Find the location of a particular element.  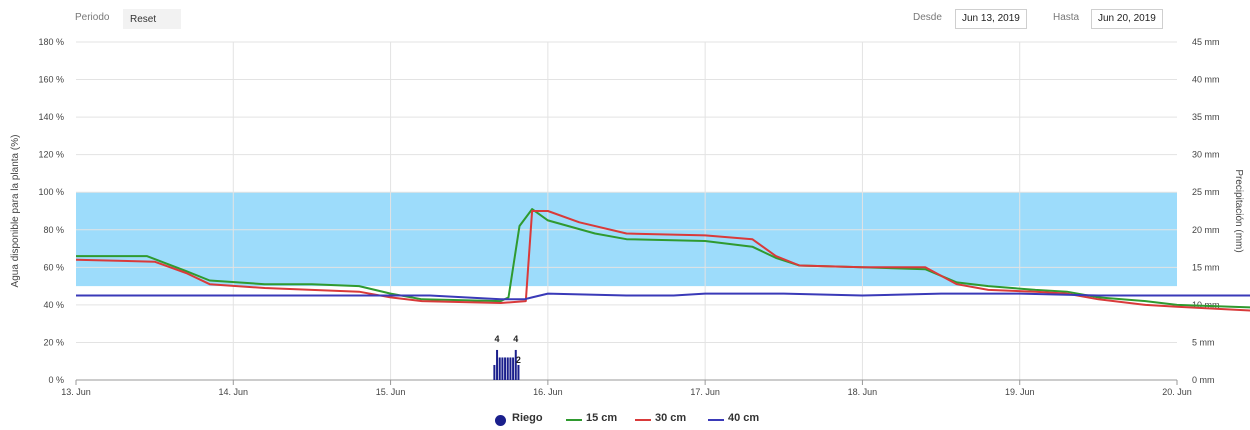

legend-15cm: 15 cm is located at coordinates (602, 418).